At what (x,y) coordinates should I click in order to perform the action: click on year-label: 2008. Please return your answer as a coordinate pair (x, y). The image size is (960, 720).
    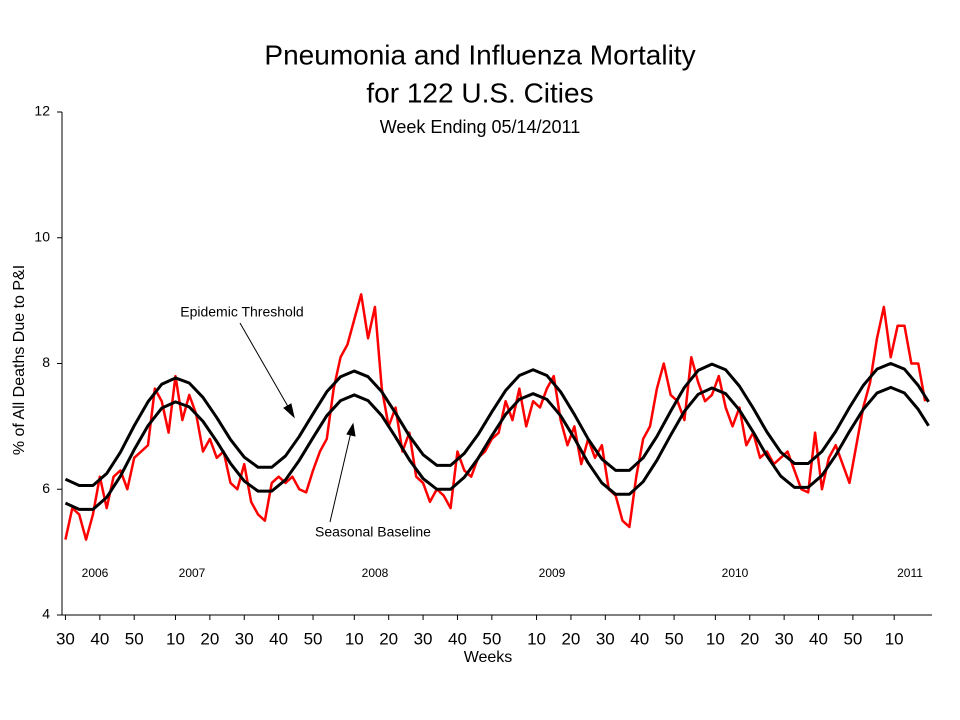
    Looking at the image, I should click on (375, 573).